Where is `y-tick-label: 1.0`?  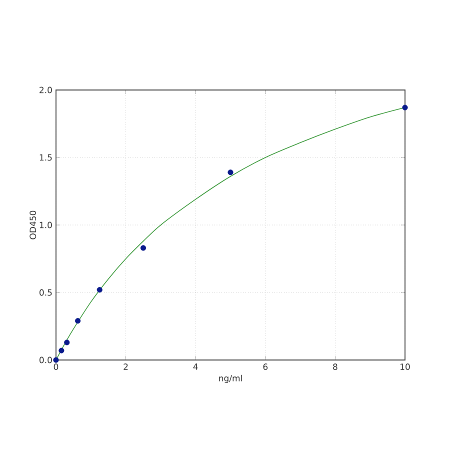 y-tick-label: 1.0 is located at coordinates (46, 225).